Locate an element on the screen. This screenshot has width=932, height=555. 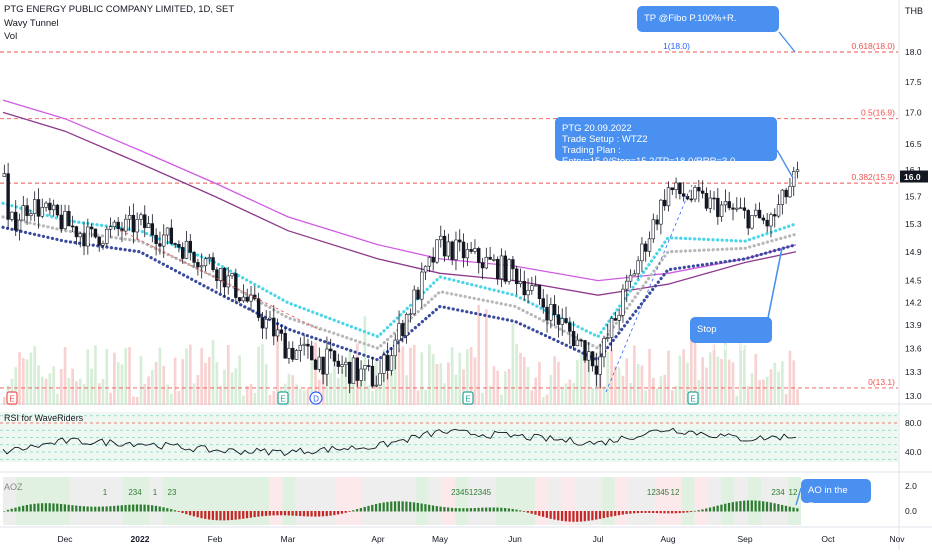
rsi-background-band is located at coordinates (449, 437).